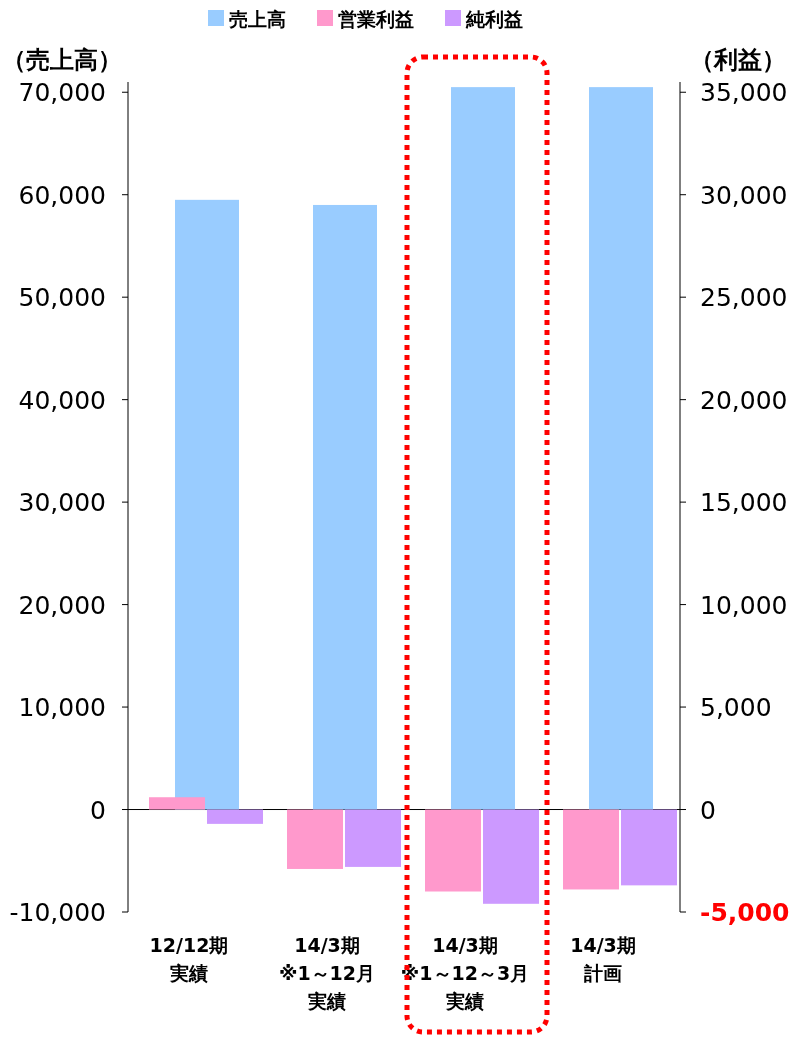  I want to click on y2-tick-label: 0, so click(708, 810).